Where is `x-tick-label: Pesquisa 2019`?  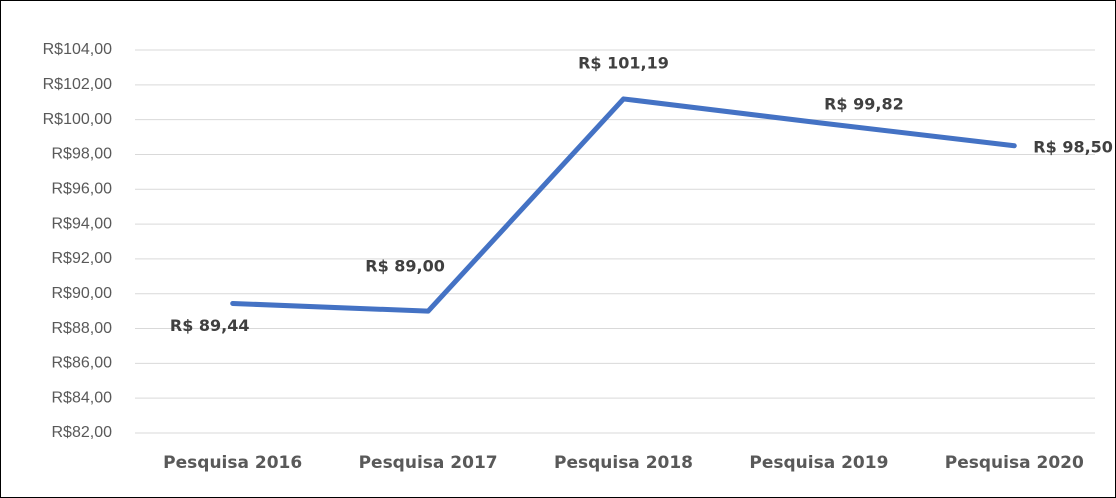
x-tick-label: Pesquisa 2019 is located at coordinates (818, 463).